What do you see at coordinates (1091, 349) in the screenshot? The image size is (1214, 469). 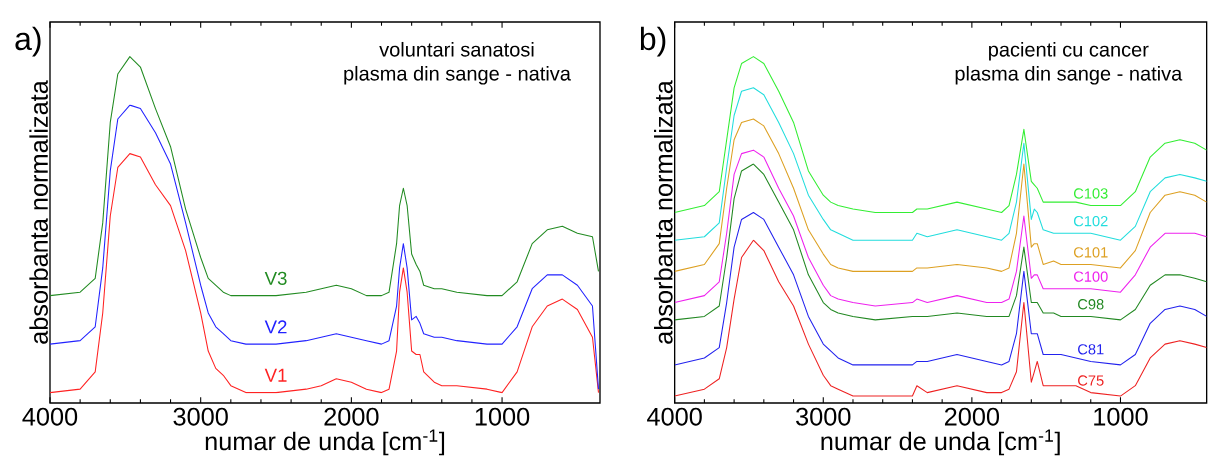 I see `series-label: C81` at bounding box center [1091, 349].